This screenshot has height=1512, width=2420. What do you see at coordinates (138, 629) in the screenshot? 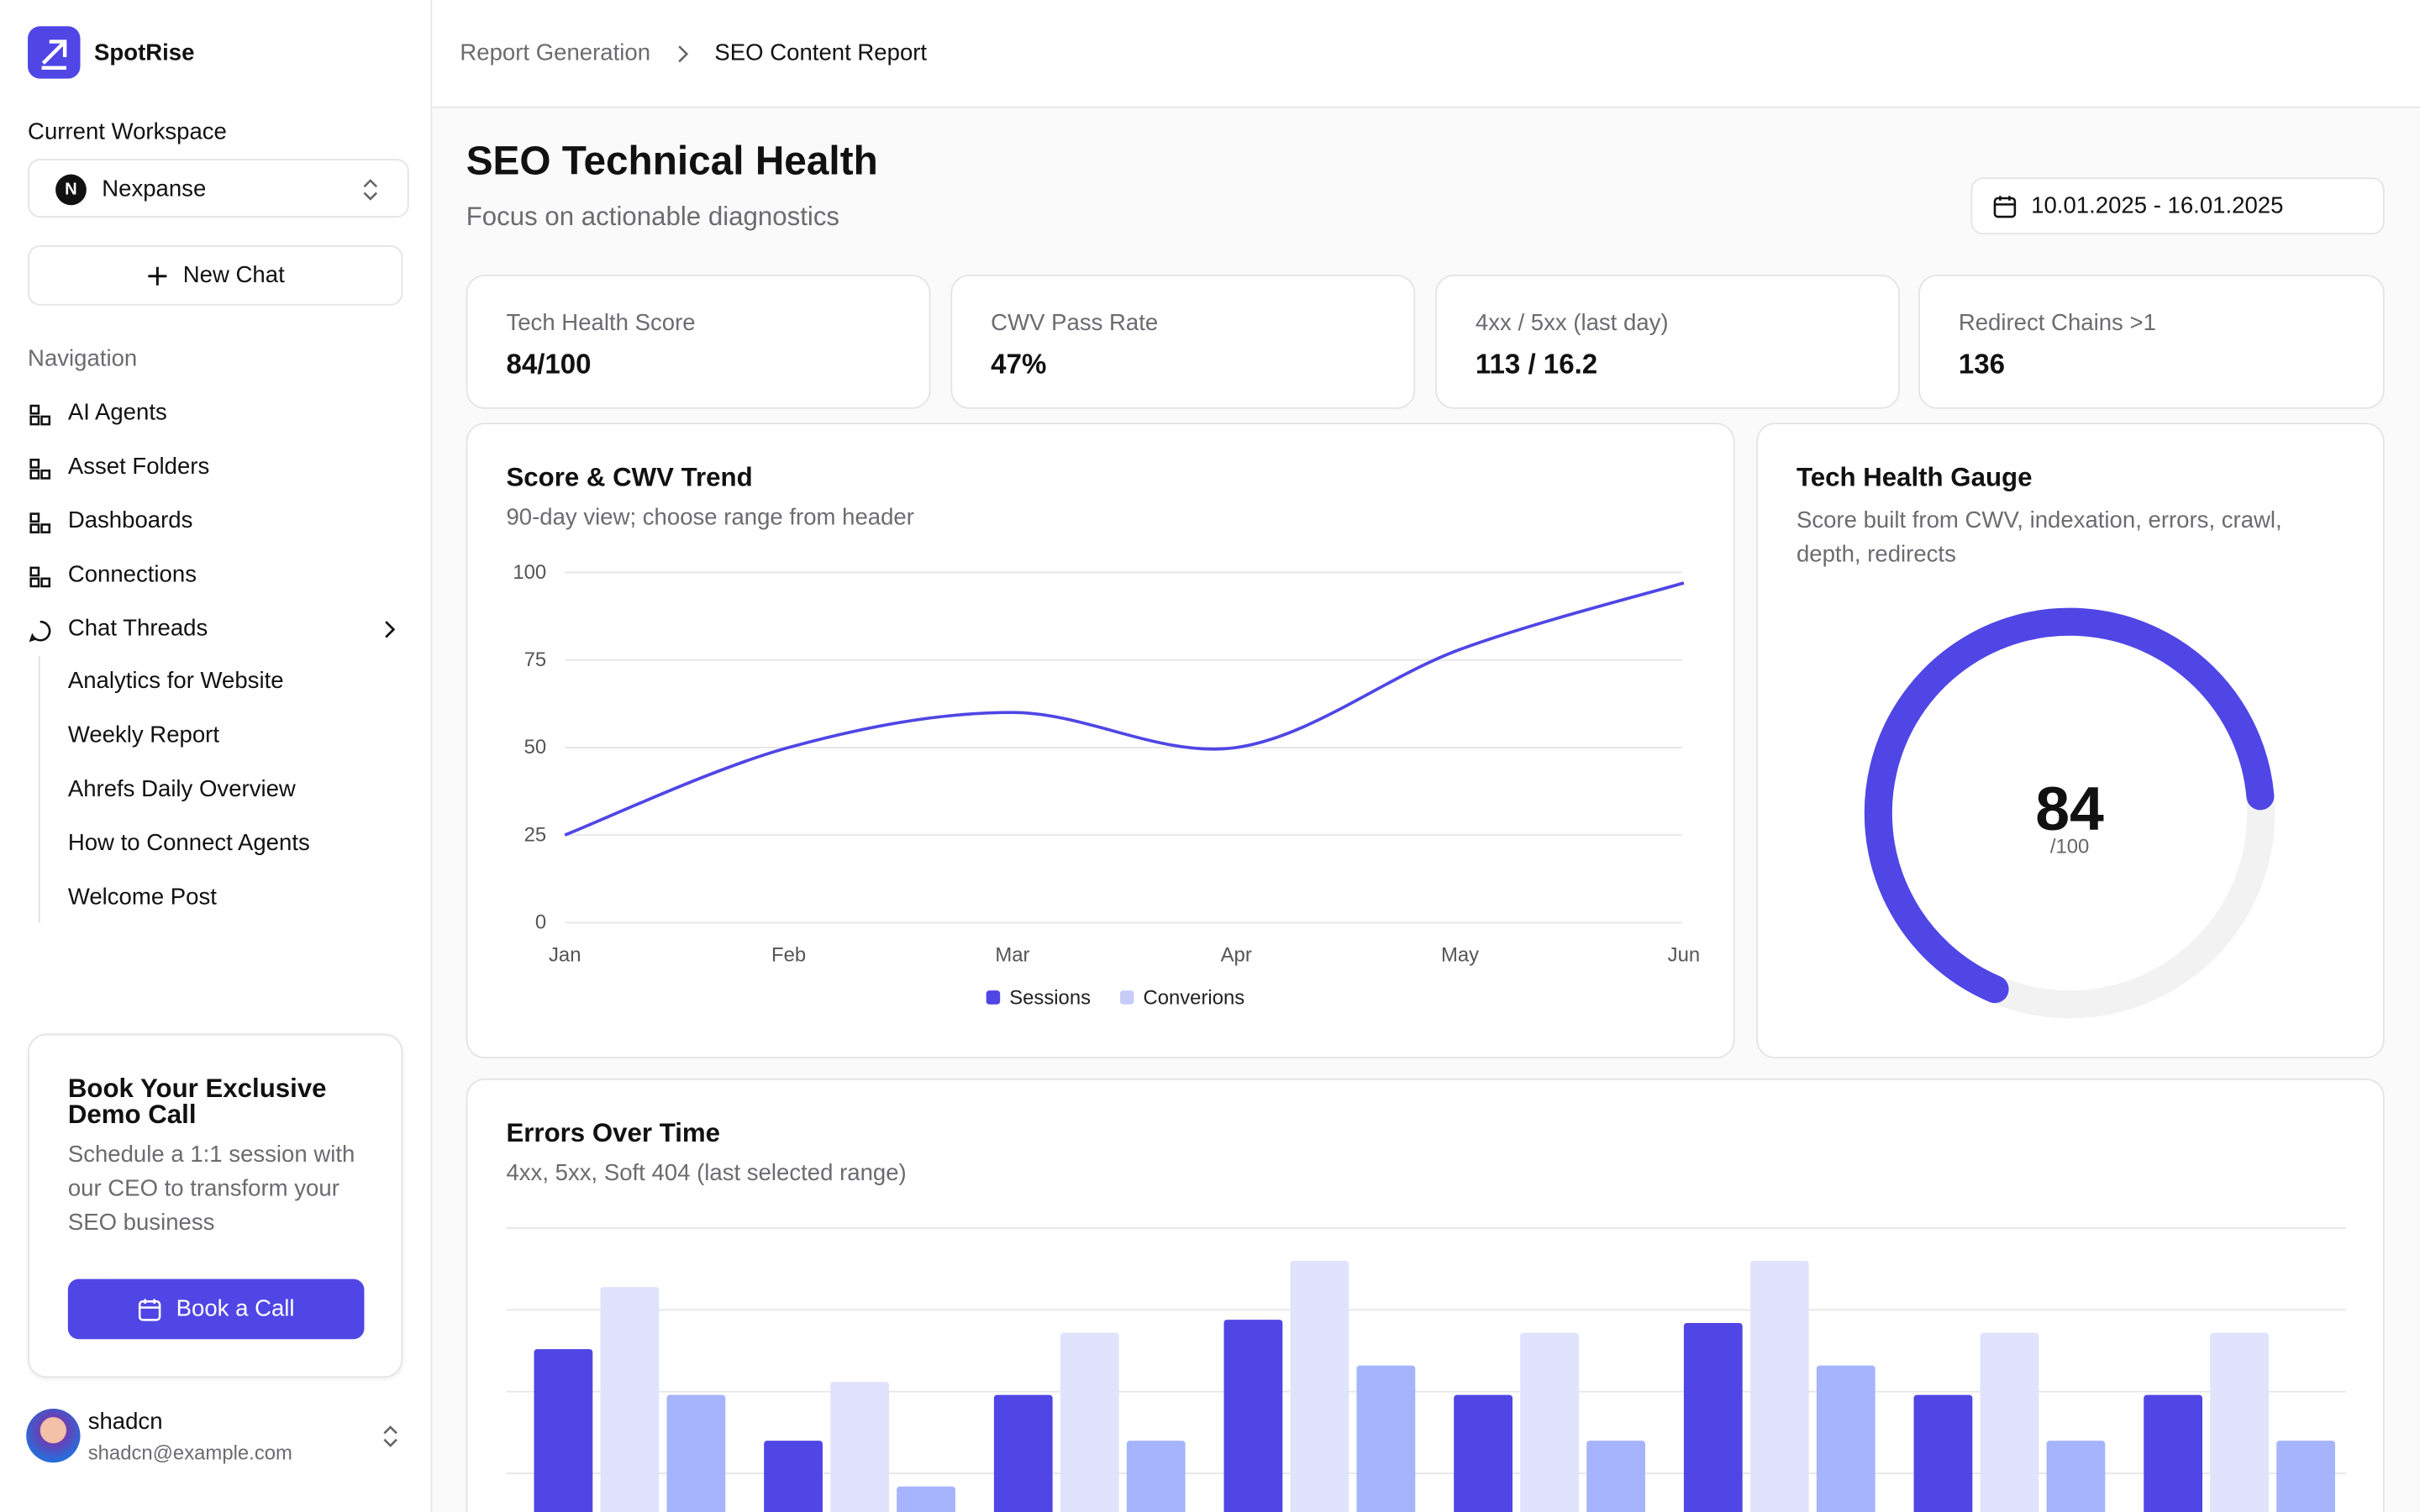
I see `nav-label: Chat Threads` at bounding box center [138, 629].